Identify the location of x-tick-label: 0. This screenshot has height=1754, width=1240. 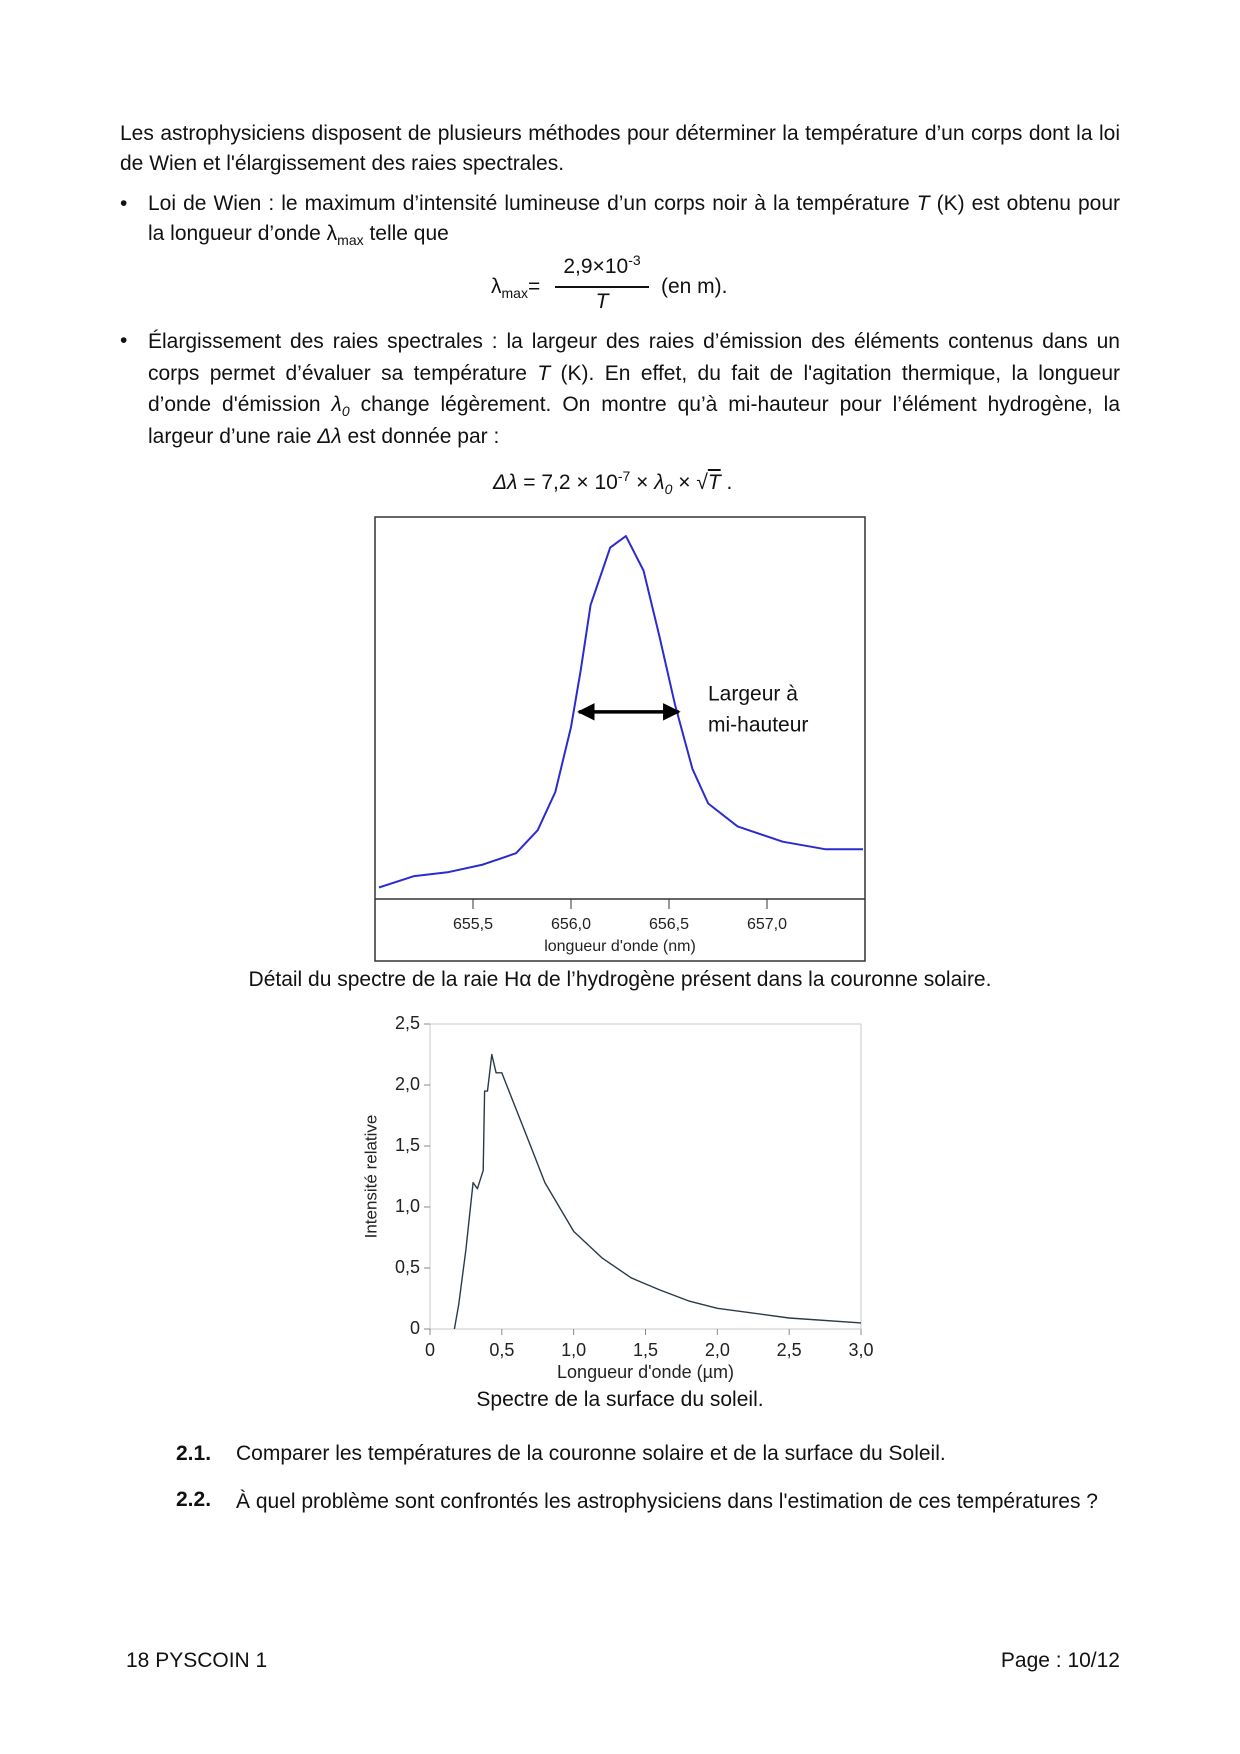
(430, 1350).